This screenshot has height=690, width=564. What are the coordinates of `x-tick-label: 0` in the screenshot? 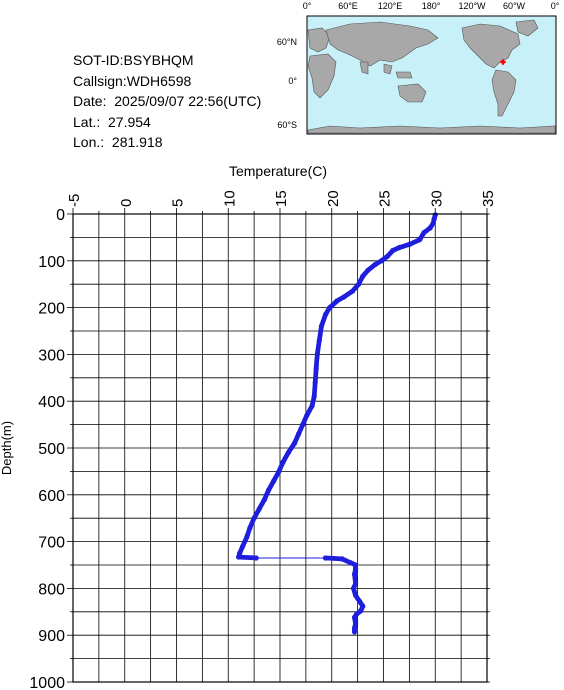 It's located at (126, 203).